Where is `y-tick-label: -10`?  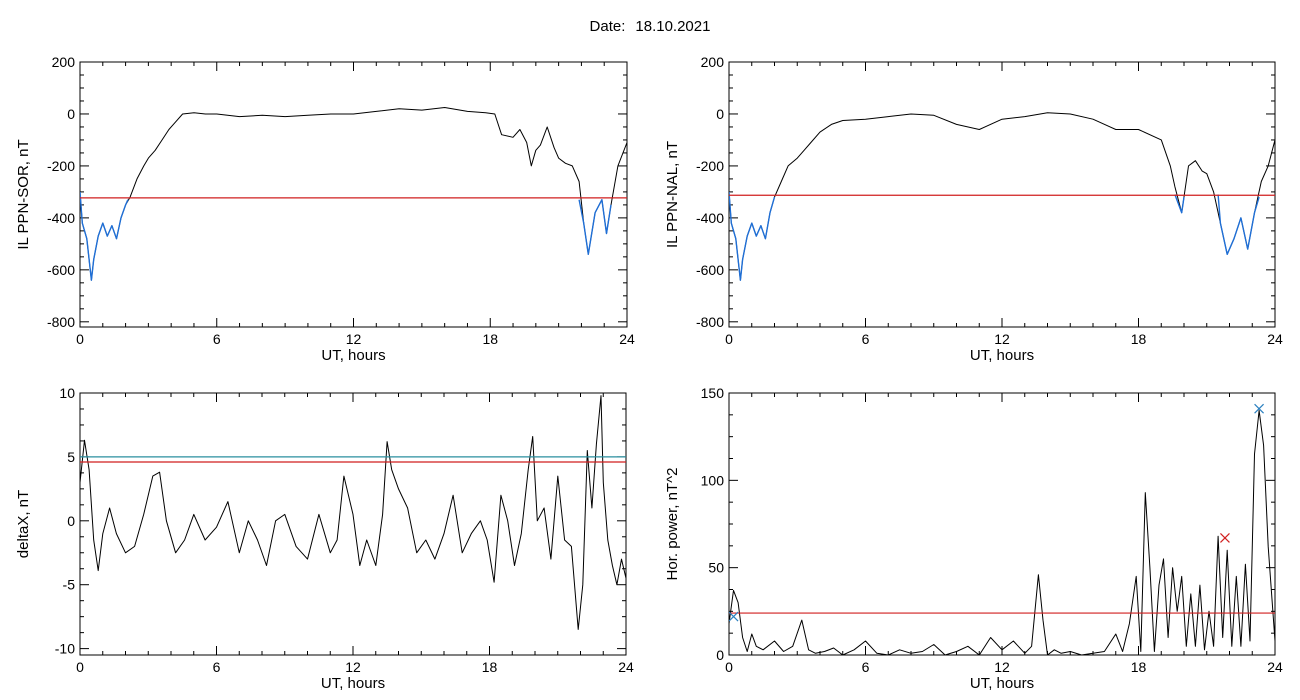
y-tick-label: -10 is located at coordinates (65, 649).